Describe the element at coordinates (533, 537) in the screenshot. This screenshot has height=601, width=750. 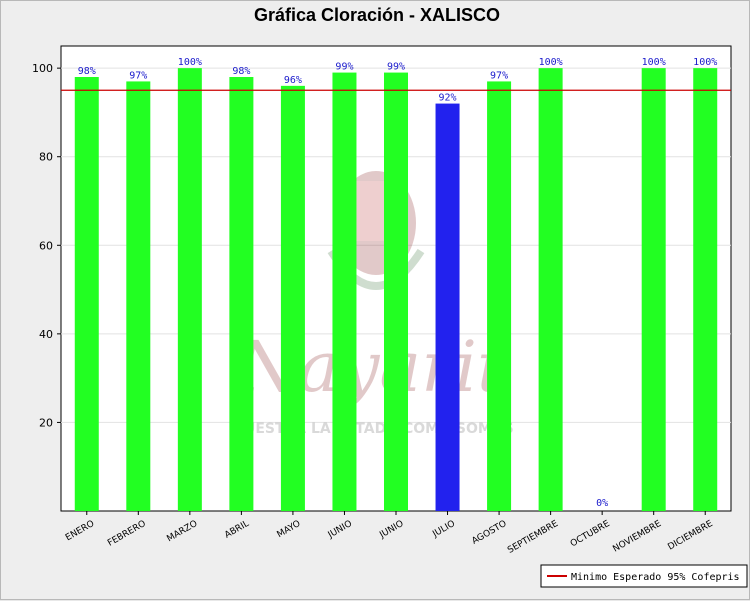
I see `x-tick-label: SEPTIEMBRE` at that location.